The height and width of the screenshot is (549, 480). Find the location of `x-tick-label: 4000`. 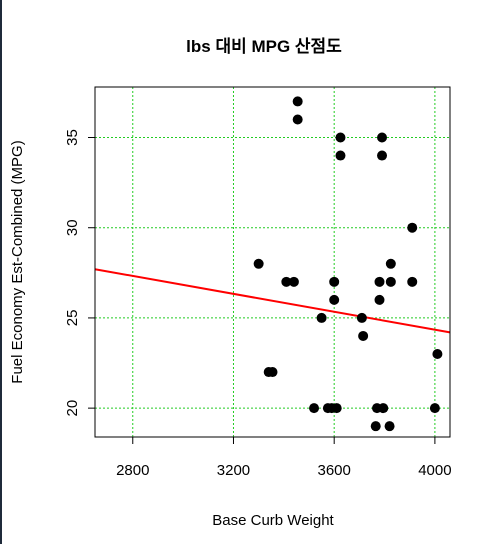

x-tick-label: 4000 is located at coordinates (434, 470).